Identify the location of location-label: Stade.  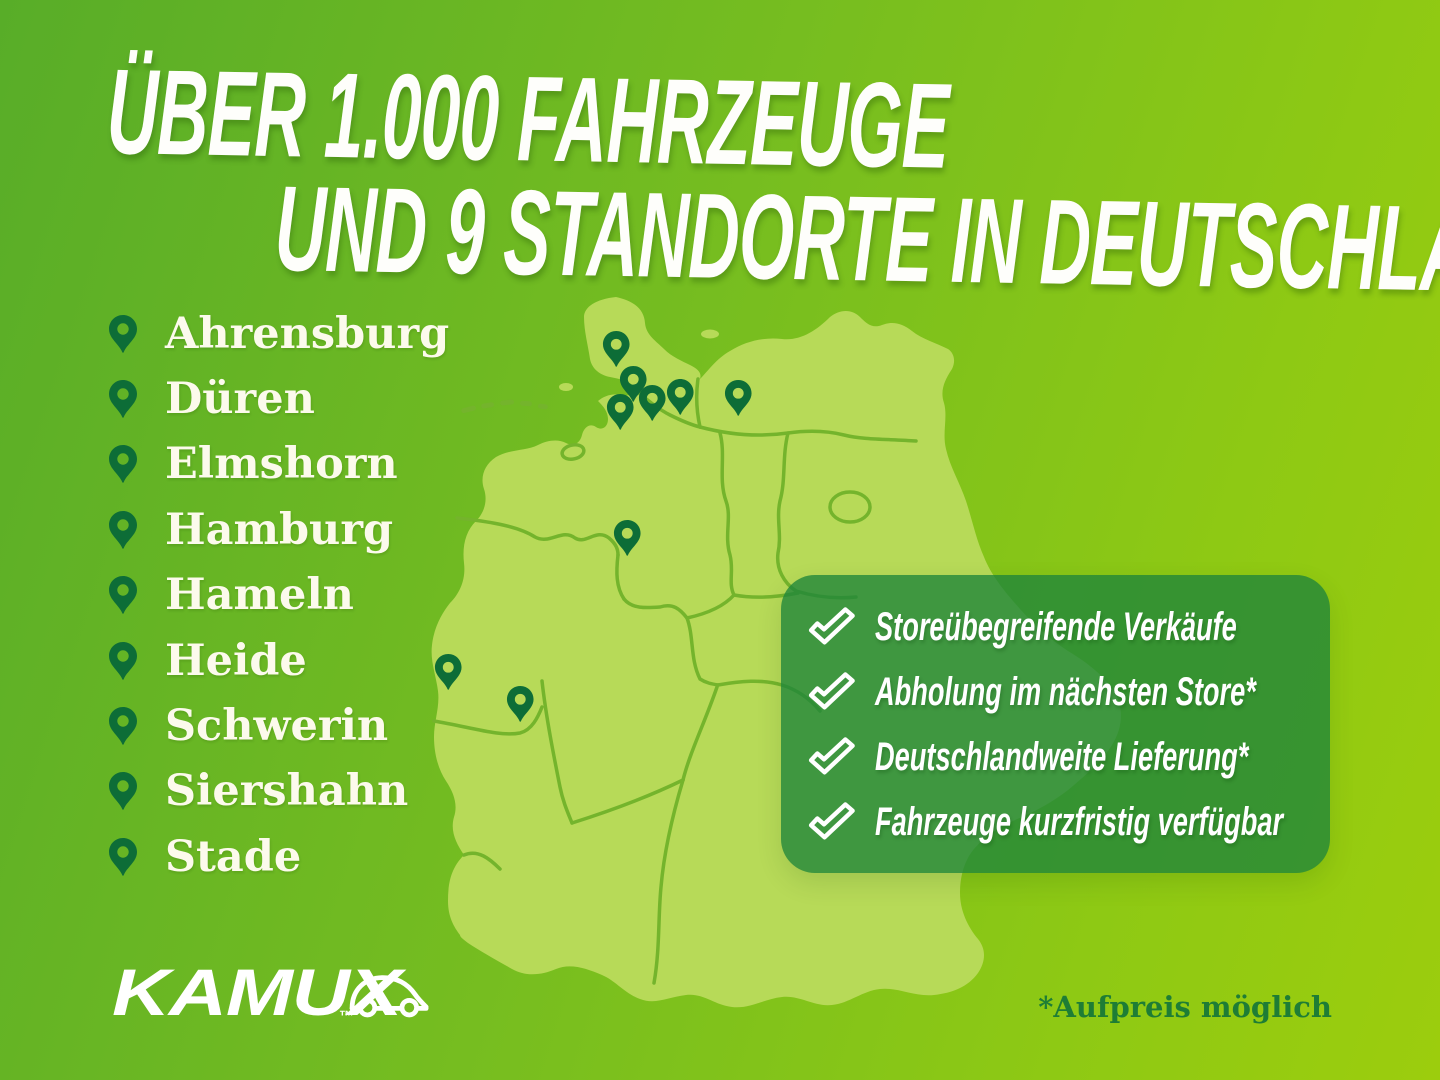
(233, 856).